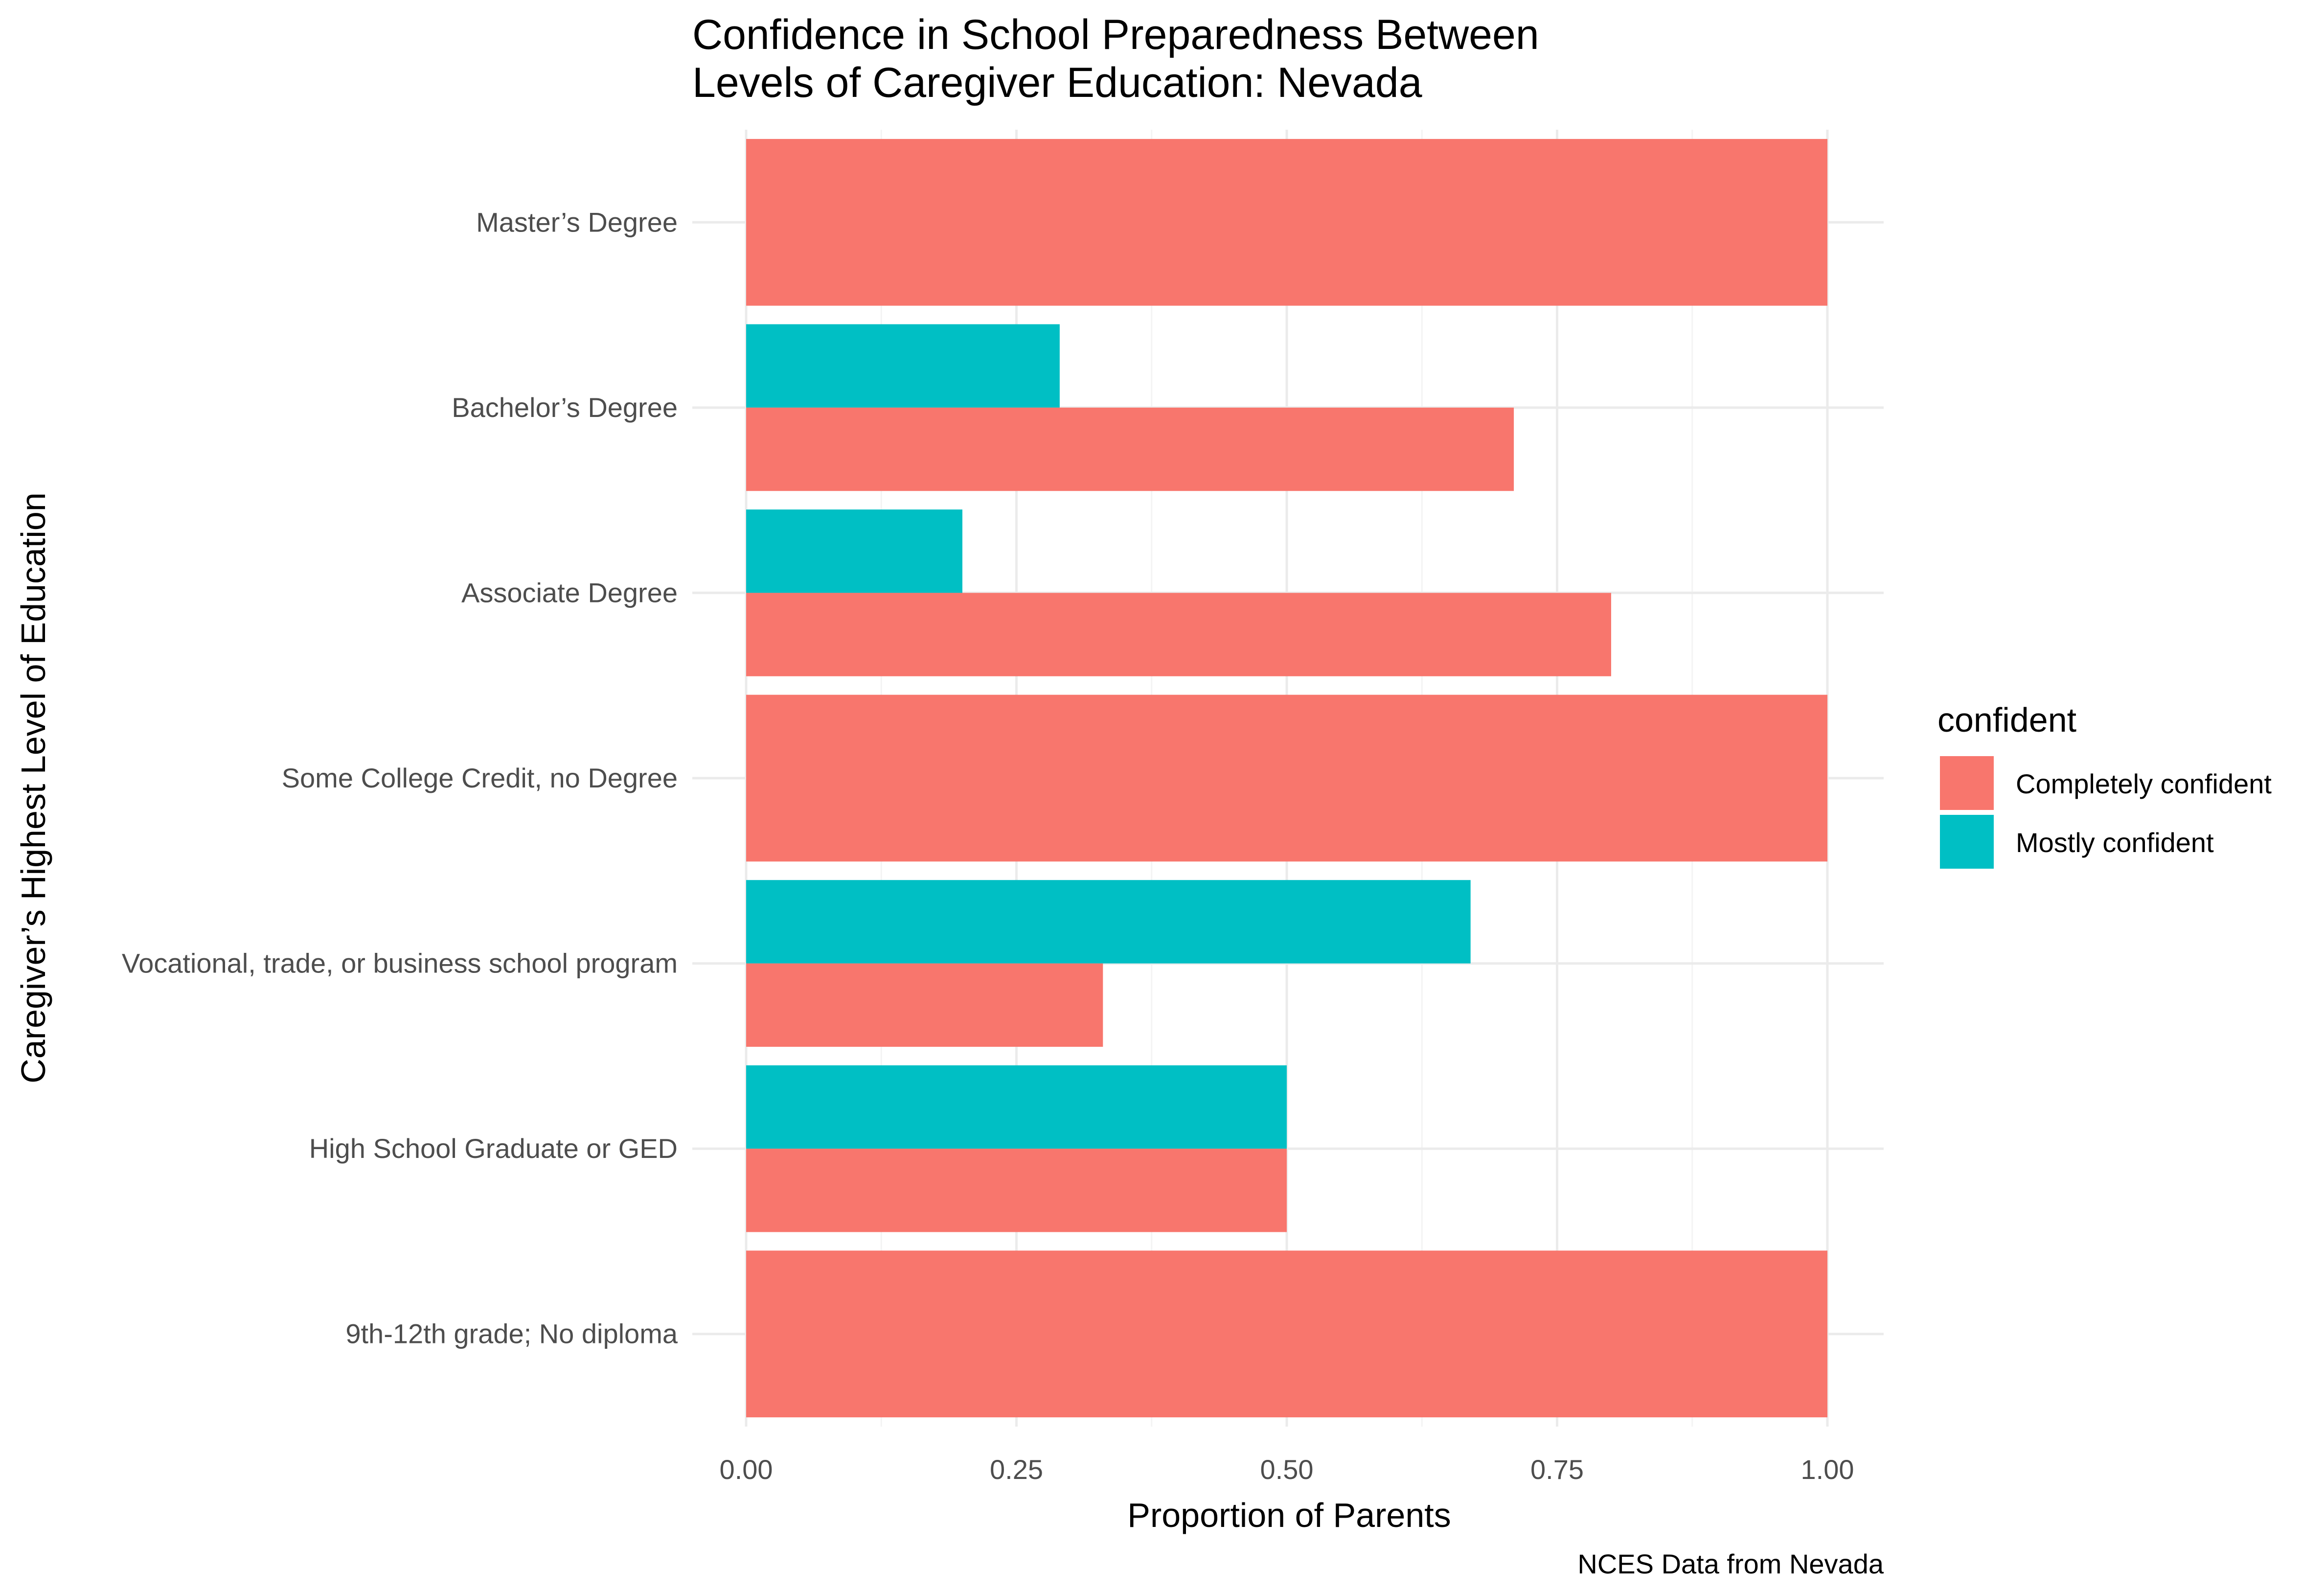  Describe the element at coordinates (1557, 1469) in the screenshot. I see `x-tick-label: 0.75` at that location.